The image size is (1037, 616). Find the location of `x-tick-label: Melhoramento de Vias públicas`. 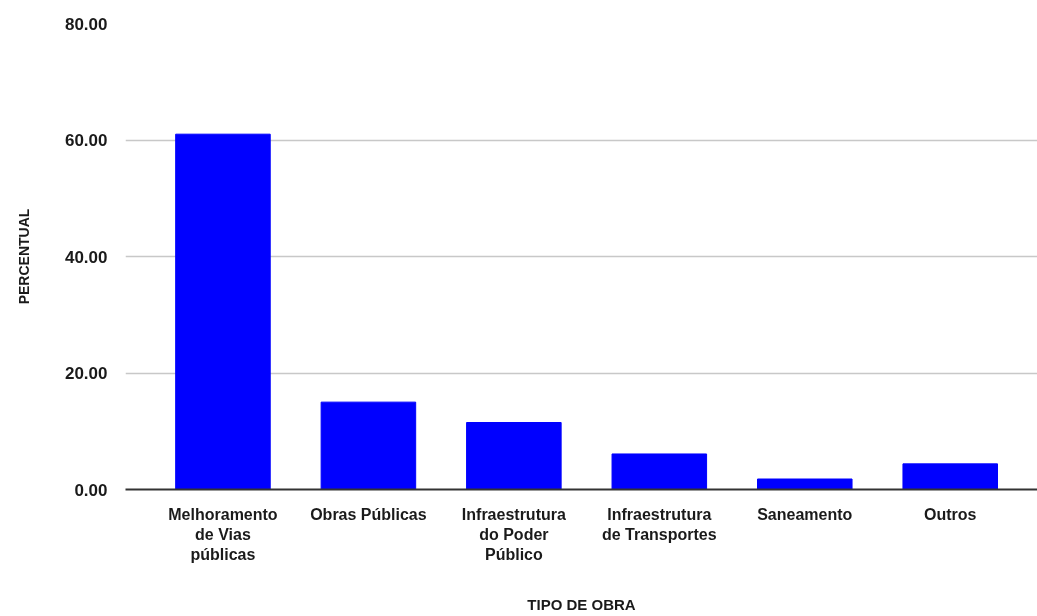

x-tick-label: Melhoramento de Vias públicas is located at coordinates (223, 534).